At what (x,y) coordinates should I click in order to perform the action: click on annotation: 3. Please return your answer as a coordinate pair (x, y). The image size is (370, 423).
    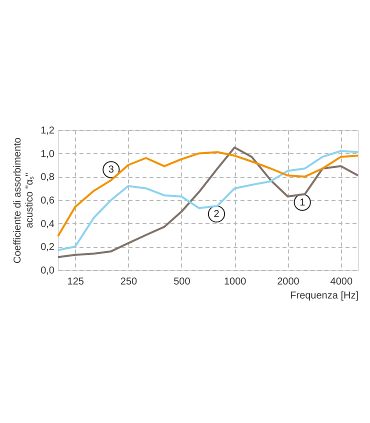
    Looking at the image, I should click on (111, 170).